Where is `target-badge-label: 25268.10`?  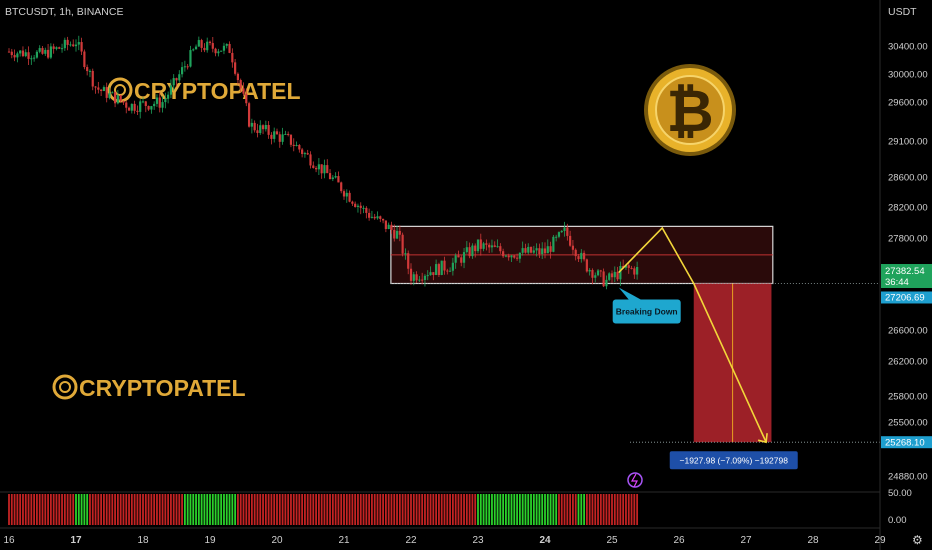 target-badge-label: 25268.10 is located at coordinates (905, 443).